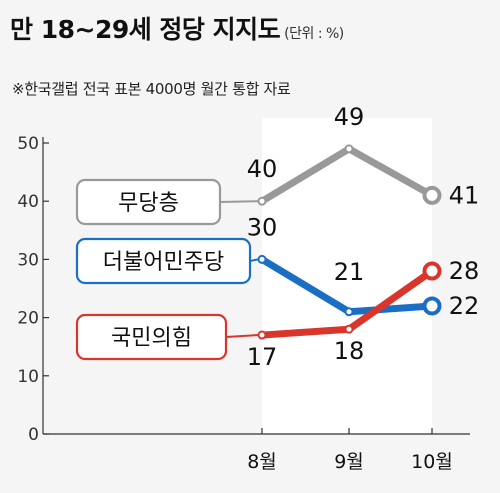  What do you see at coordinates (145, 29) in the screenshot?
I see `title-text: 만 18~29세 정당 지지도` at bounding box center [145, 29].